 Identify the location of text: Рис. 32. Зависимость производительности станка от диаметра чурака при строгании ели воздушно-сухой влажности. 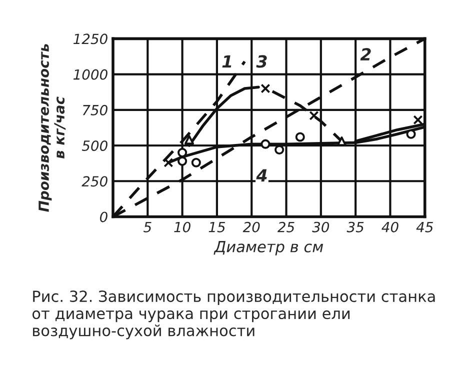
(233, 315).